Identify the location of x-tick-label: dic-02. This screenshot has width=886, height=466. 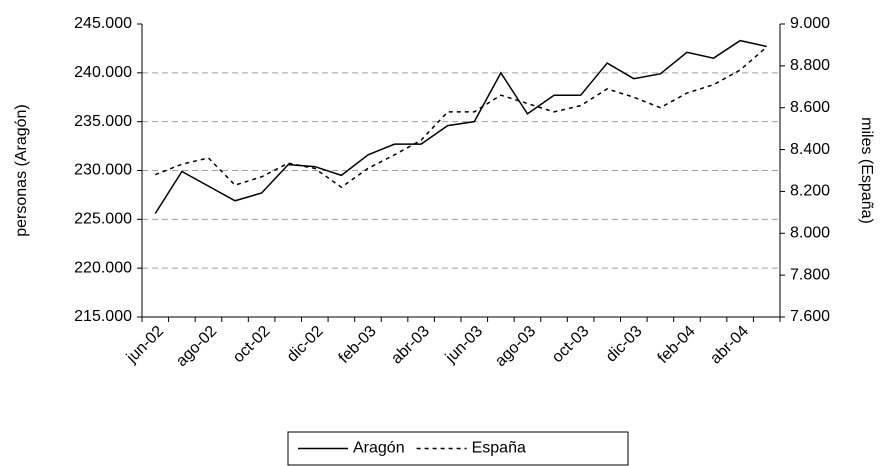
(305, 344).